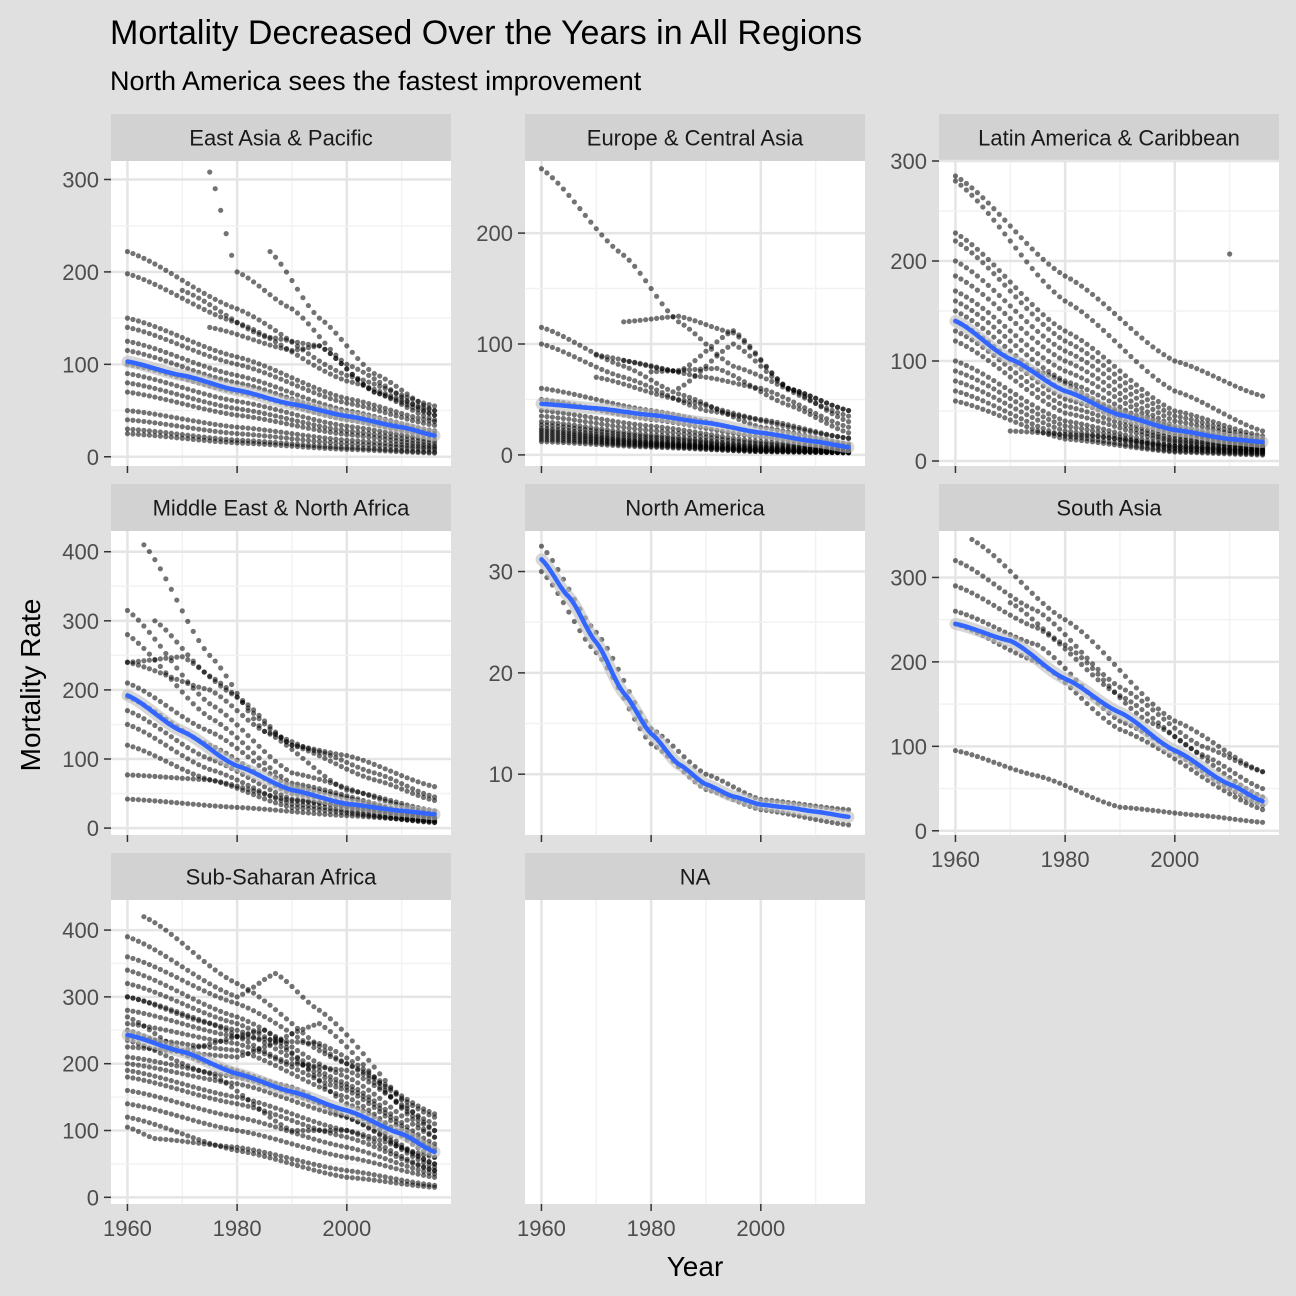 This screenshot has width=1296, height=1296. Describe the element at coordinates (921, 831) in the screenshot. I see `y-tick-label: 0` at that location.